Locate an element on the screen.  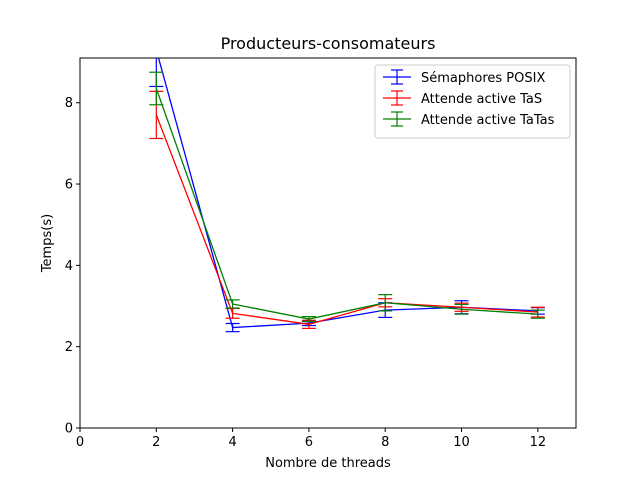
y-tick-label: 6 is located at coordinates (69, 185).